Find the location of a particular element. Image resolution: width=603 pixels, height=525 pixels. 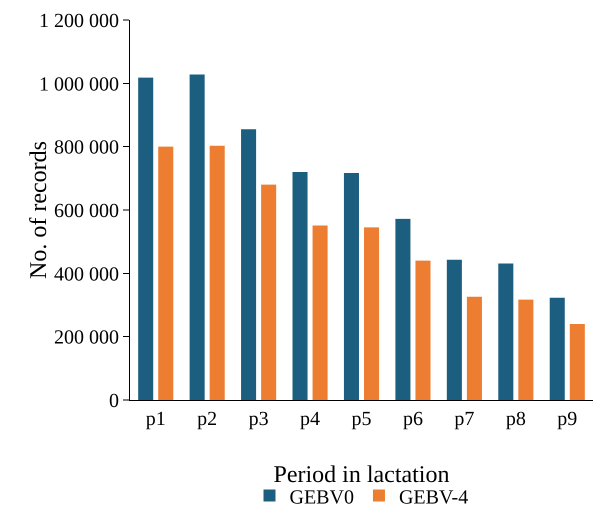

y-tick-label: 400 000 is located at coordinates (86, 274).